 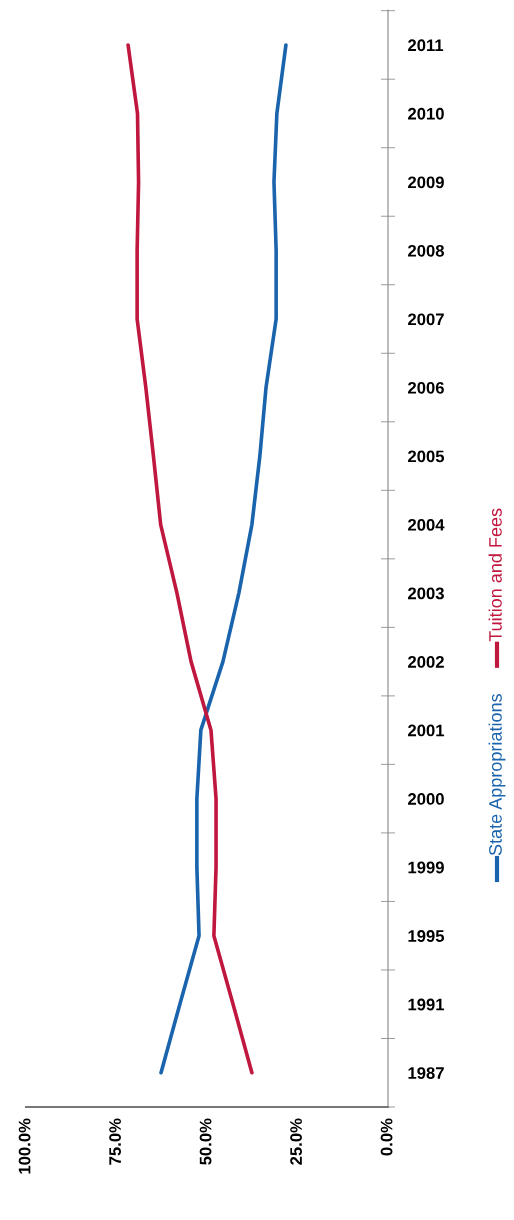 I want to click on y-tick-label: 2008, so click(x=426, y=250).